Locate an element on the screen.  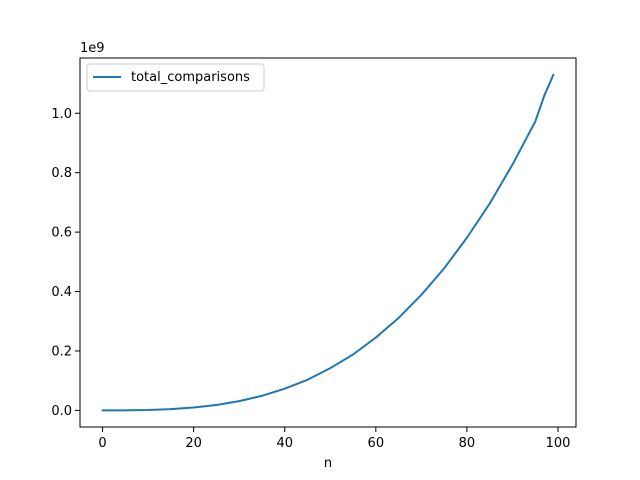
x-axis: 0 20 40 60 80 100 is located at coordinates (334, 439).